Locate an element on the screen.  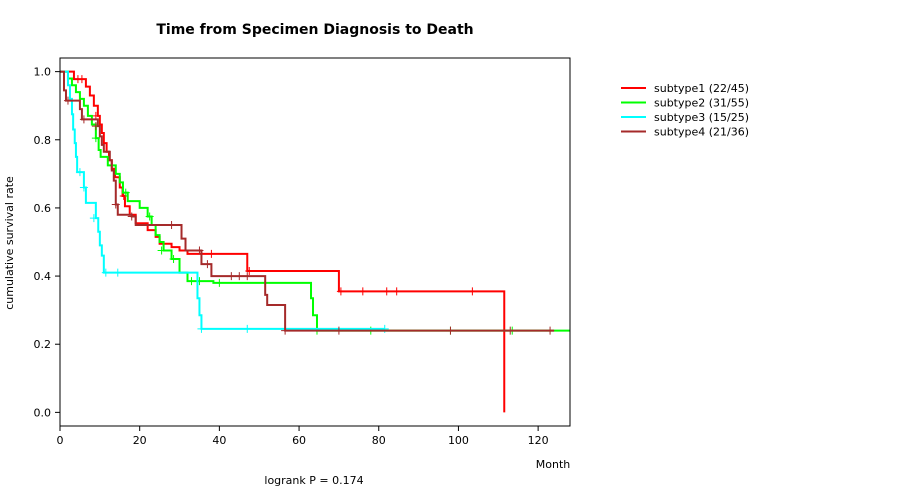
y-tick-label: 0.0 is located at coordinates (43, 412).